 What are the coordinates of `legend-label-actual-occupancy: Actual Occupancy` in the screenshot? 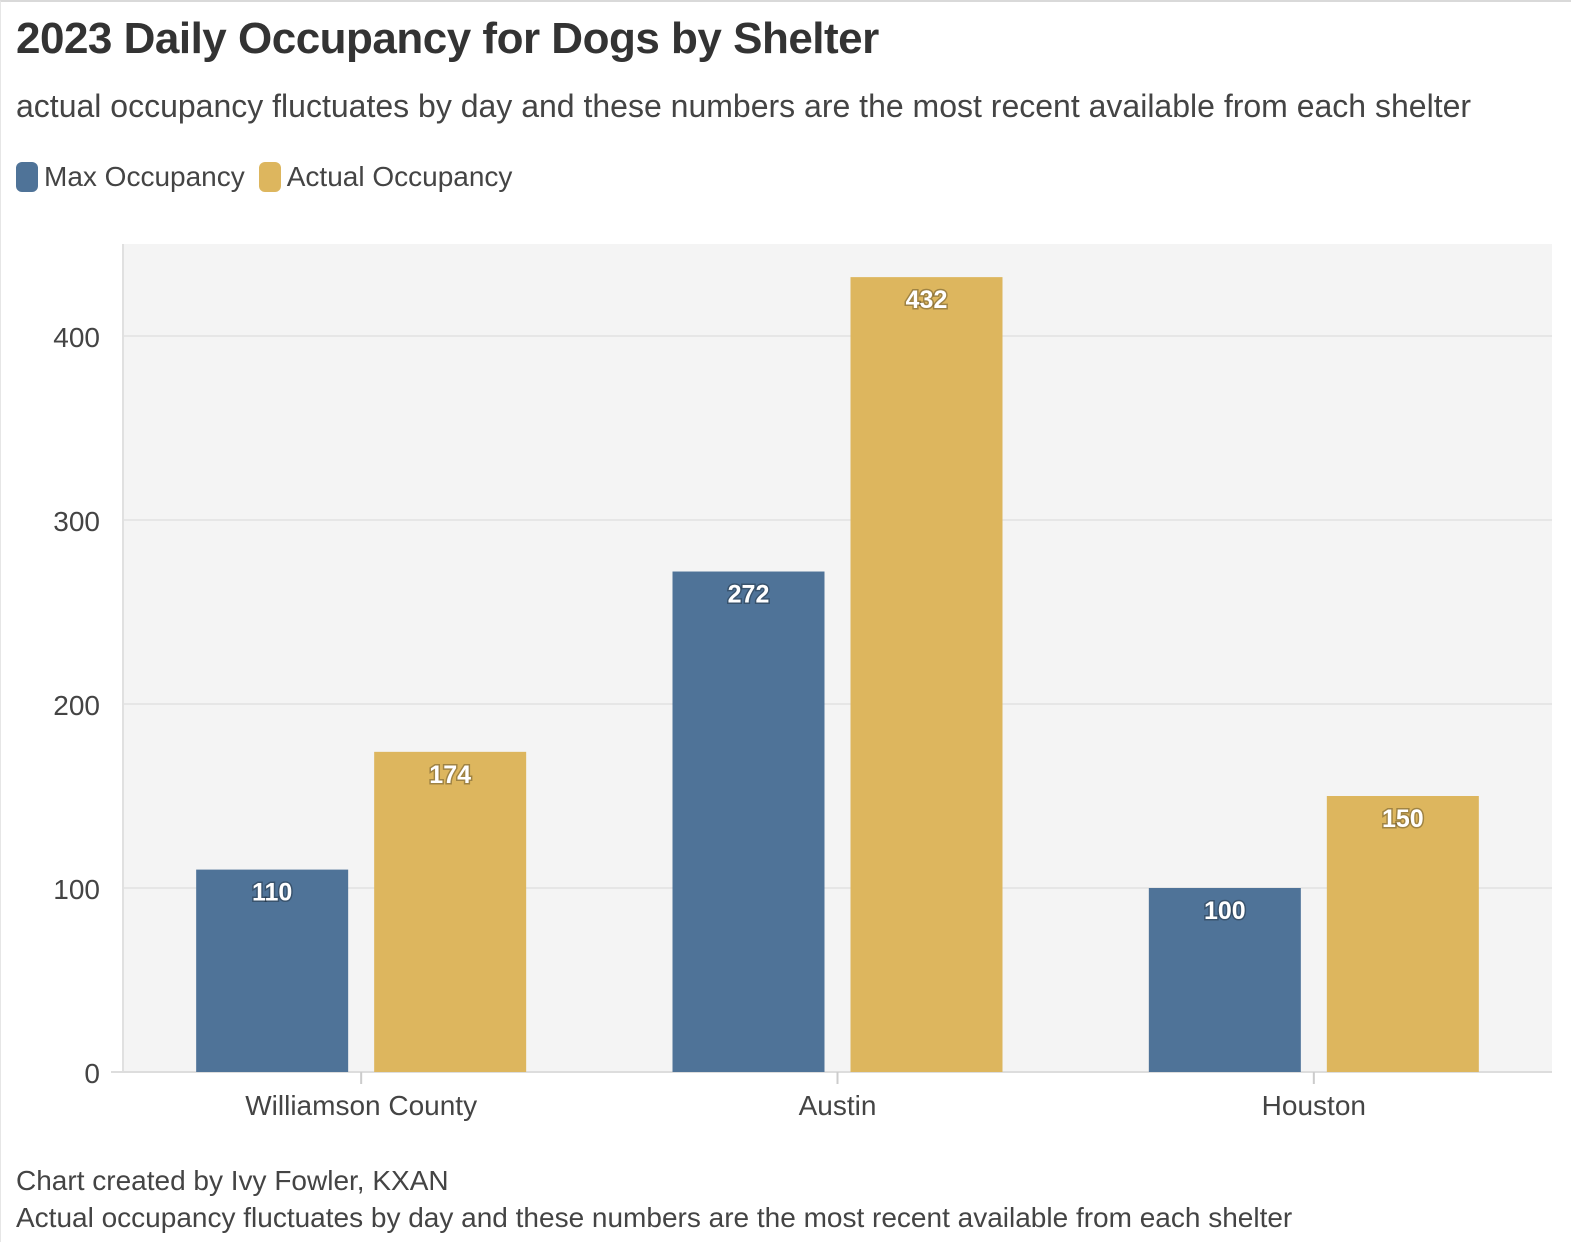 It's located at (399, 176).